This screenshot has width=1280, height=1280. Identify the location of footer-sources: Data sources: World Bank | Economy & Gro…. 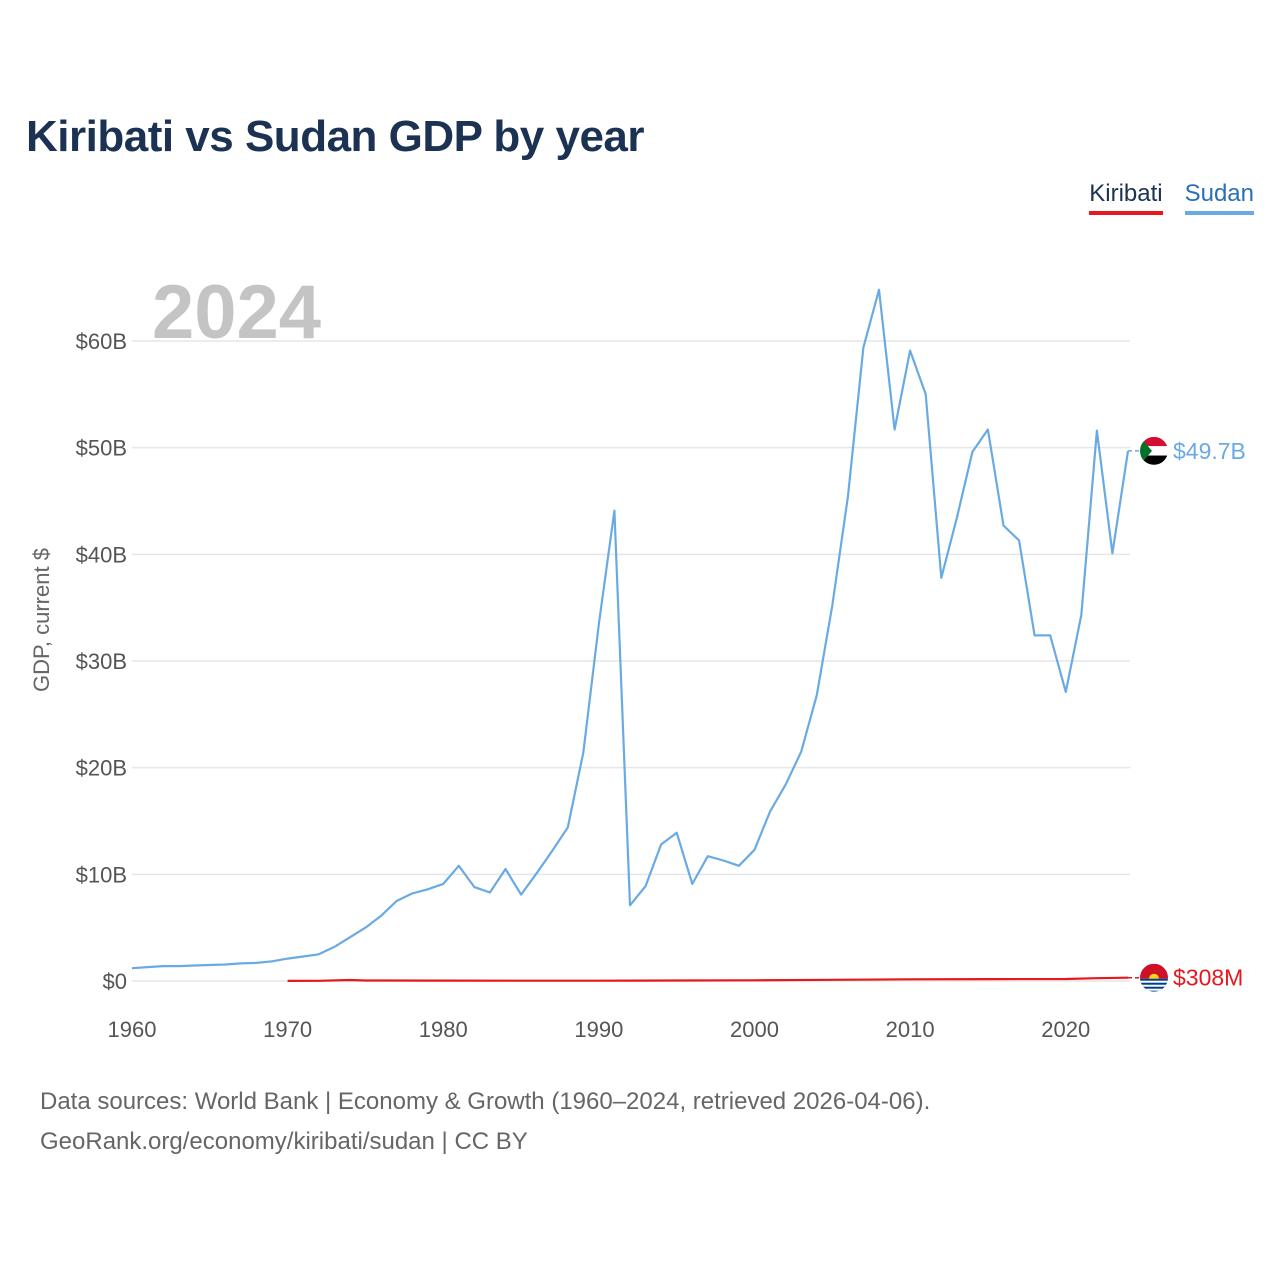
(485, 1101).